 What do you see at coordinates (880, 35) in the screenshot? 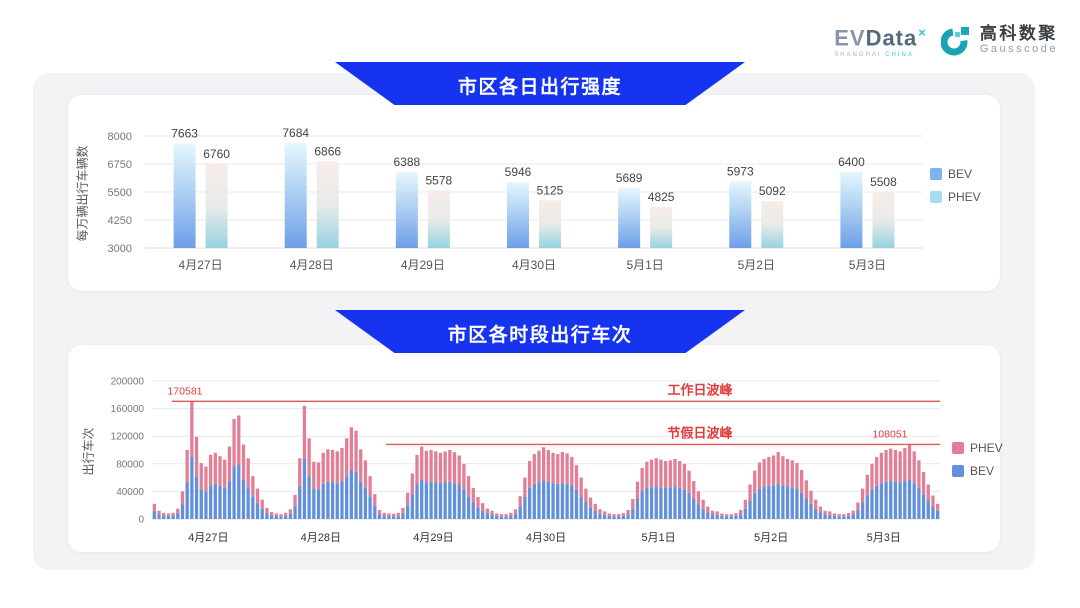
I see `evdata-wordmark: EVData×` at bounding box center [880, 35].